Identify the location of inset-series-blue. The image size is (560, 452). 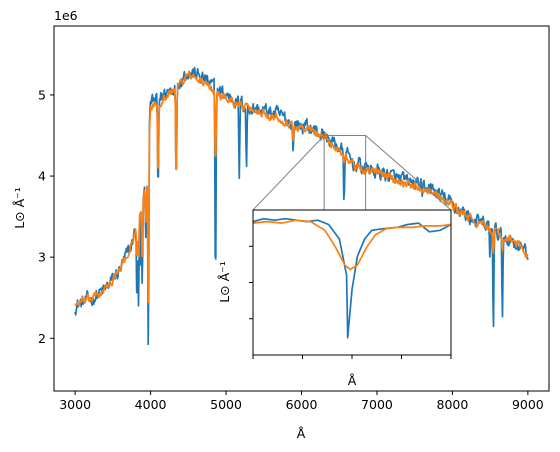
(352, 278).